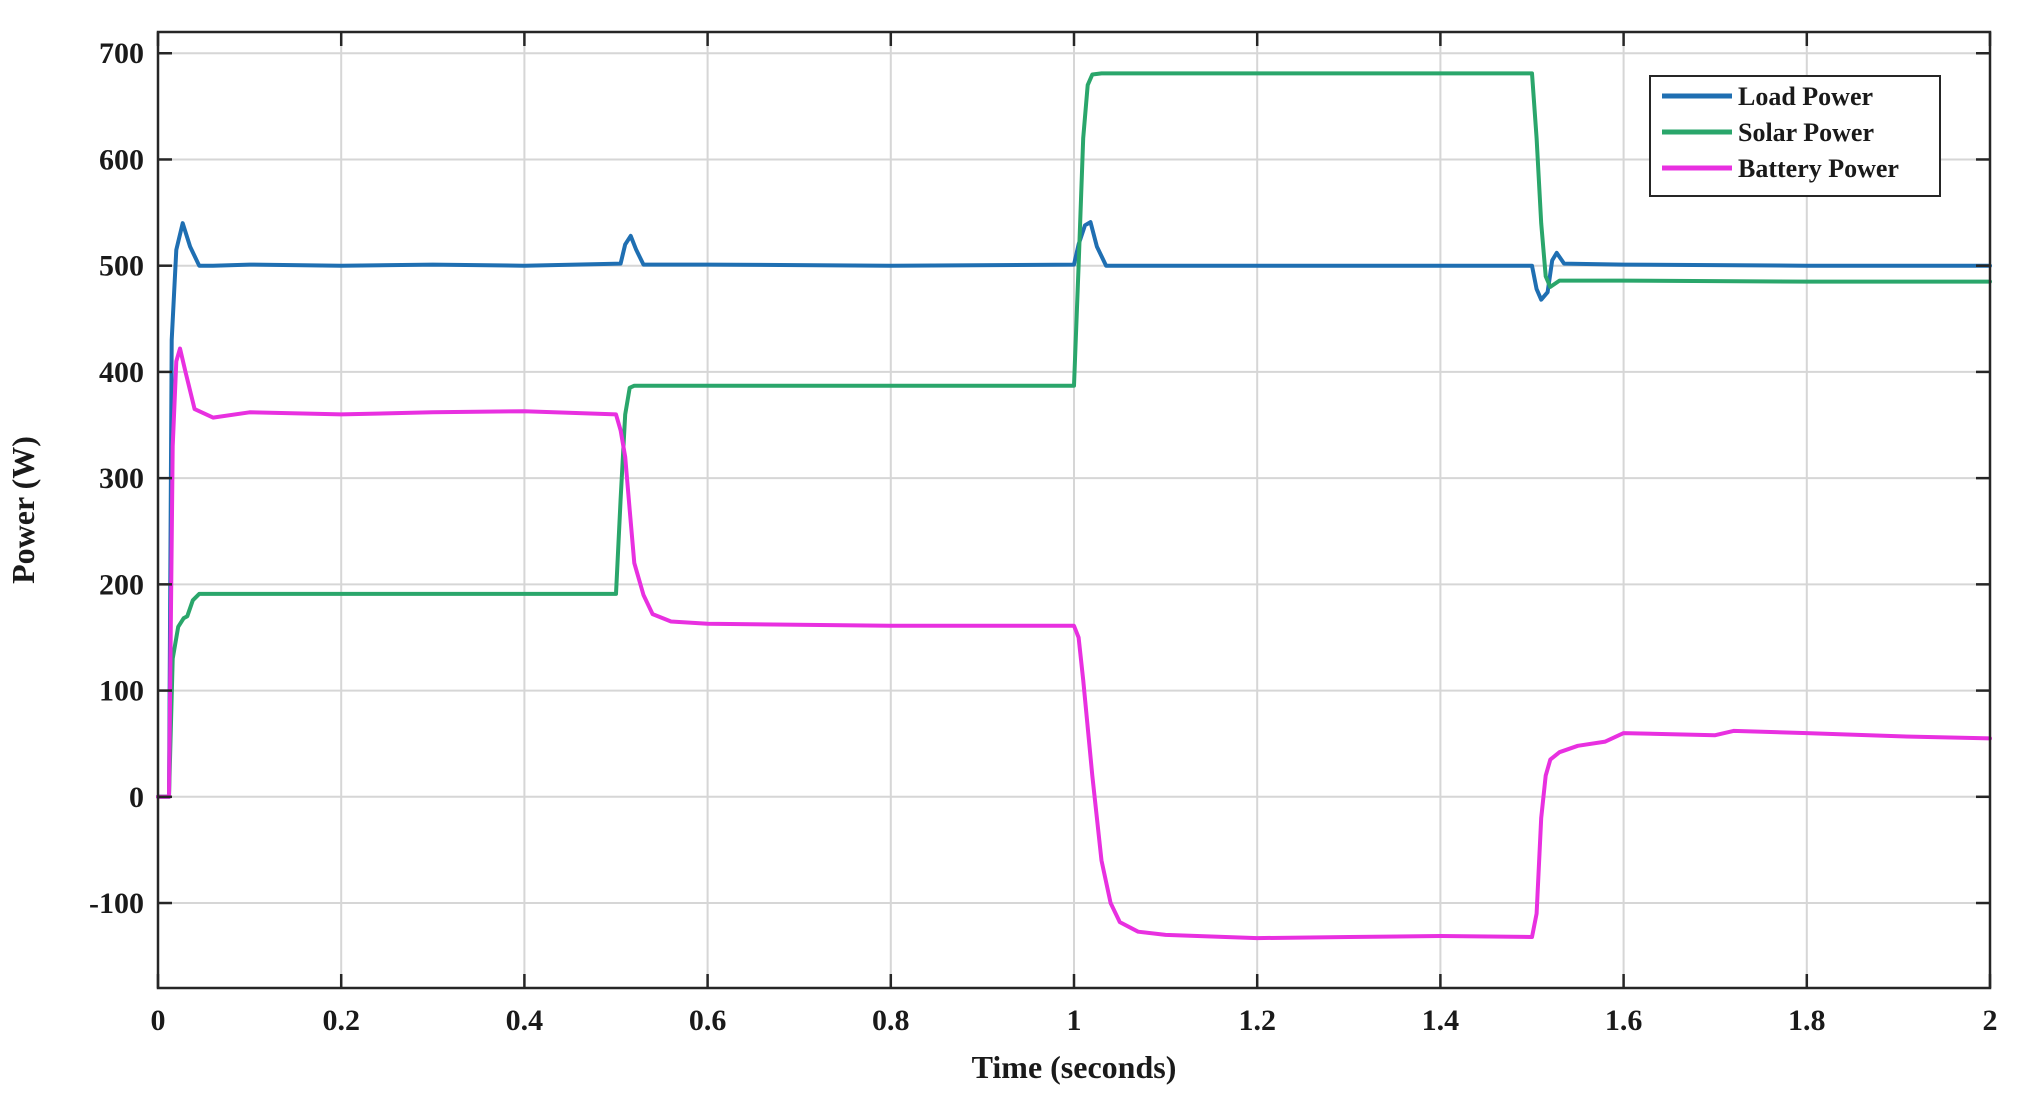 The image size is (2017, 1107). I want to click on y-tick-label: 700, so click(121, 53).